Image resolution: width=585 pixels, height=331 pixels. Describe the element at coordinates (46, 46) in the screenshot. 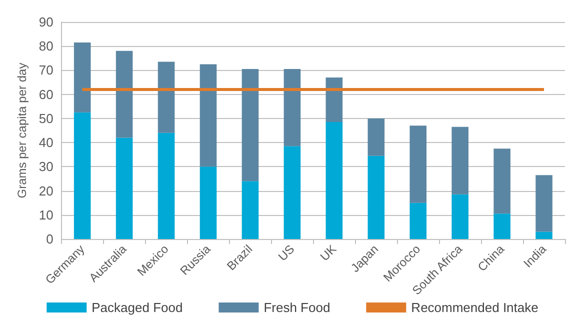

I see `y-tick-label: 80` at that location.